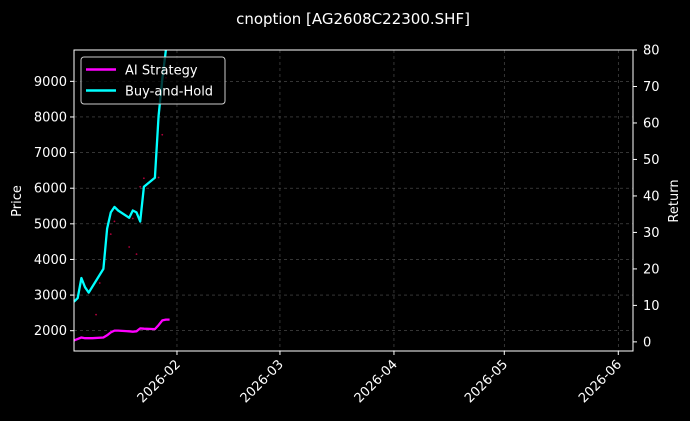 The image size is (690, 421). What do you see at coordinates (50, 260) in the screenshot?
I see `left-tick-label: 4000` at bounding box center [50, 260].